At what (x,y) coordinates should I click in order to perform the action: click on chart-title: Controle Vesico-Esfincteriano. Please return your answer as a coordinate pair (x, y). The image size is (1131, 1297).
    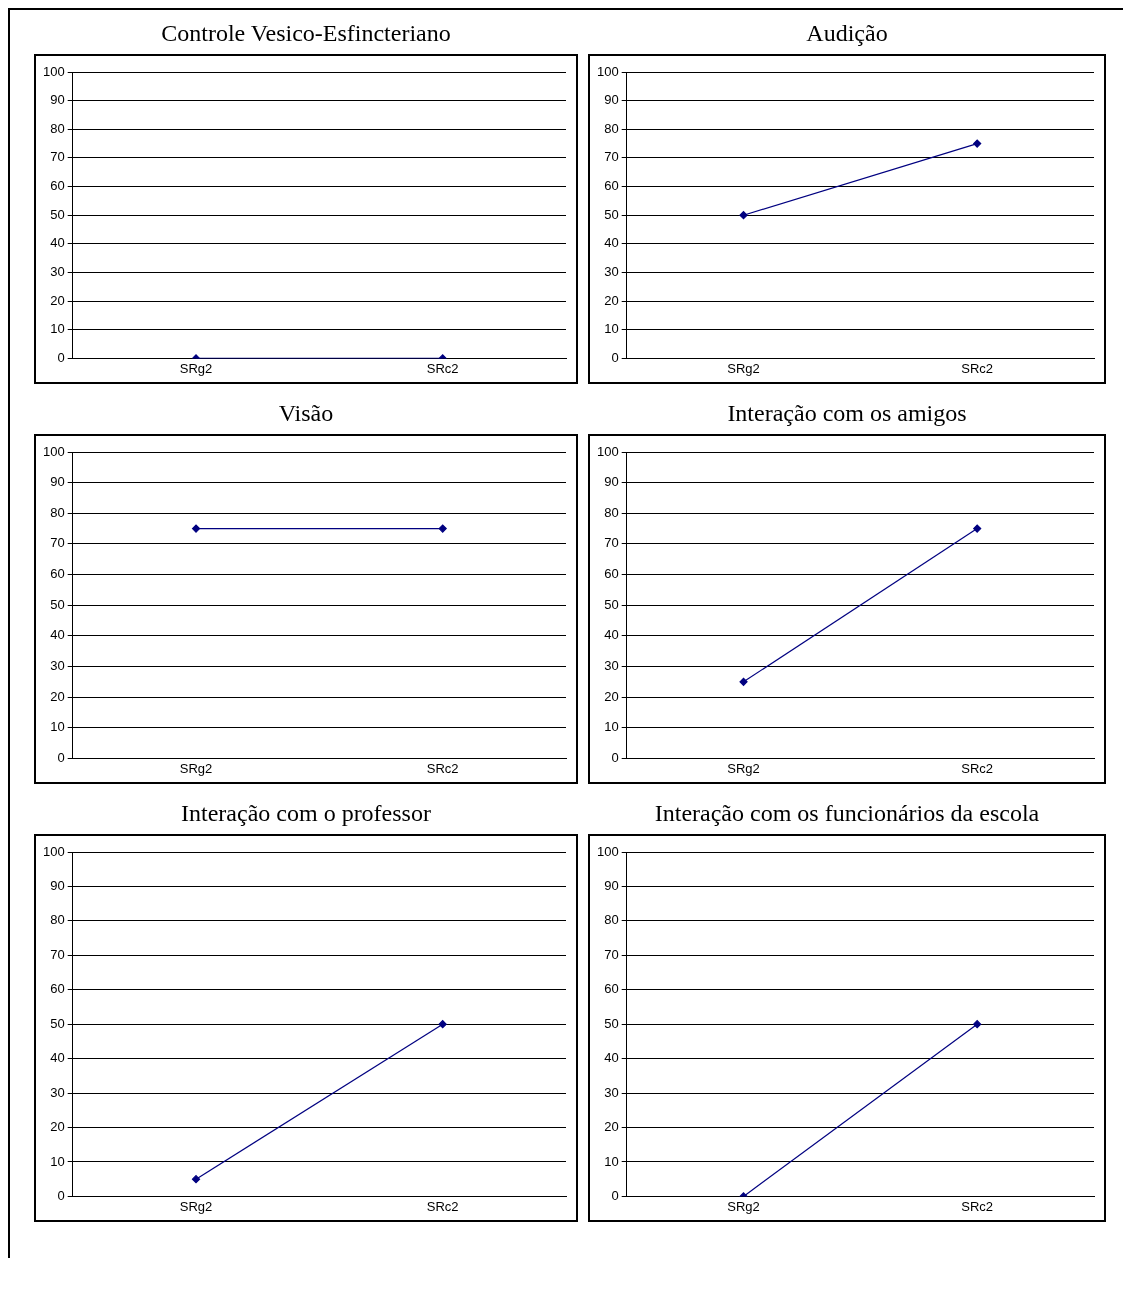
    Looking at the image, I should click on (306, 34).